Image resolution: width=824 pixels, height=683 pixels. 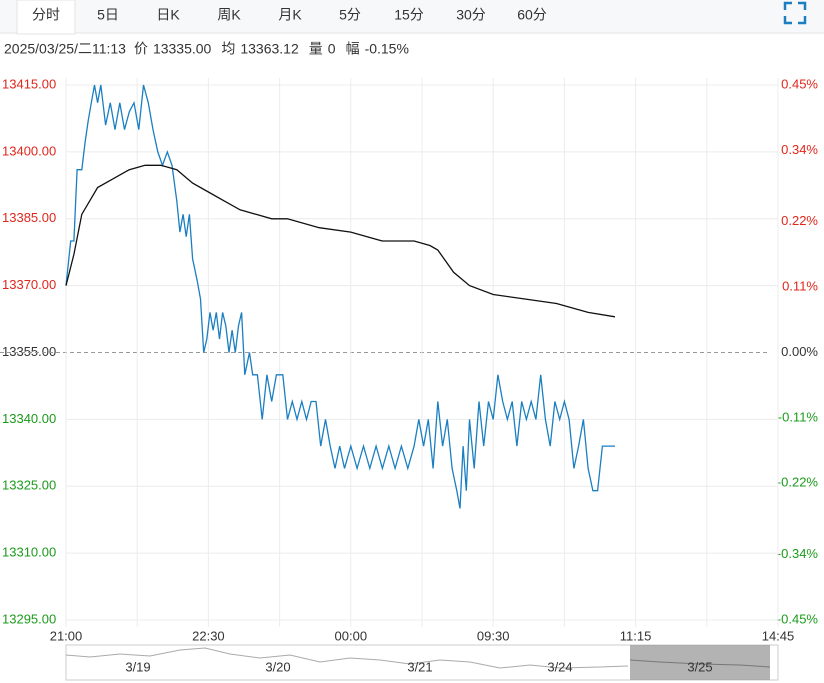 What do you see at coordinates (29, 284) in the screenshot?
I see `y-tick-label: 13370.00` at bounding box center [29, 284].